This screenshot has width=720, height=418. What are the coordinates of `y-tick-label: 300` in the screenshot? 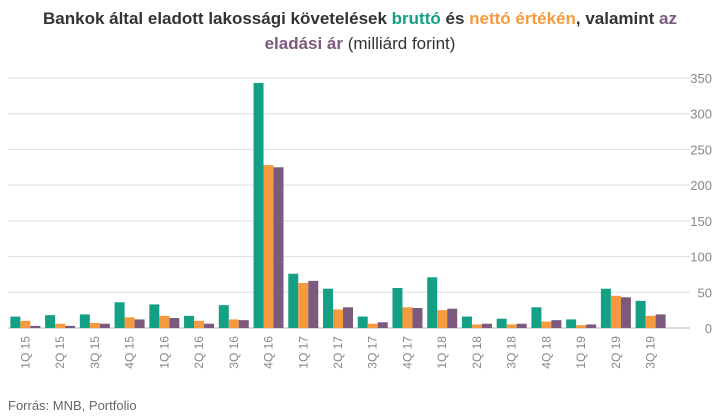 It's located at (701, 114).